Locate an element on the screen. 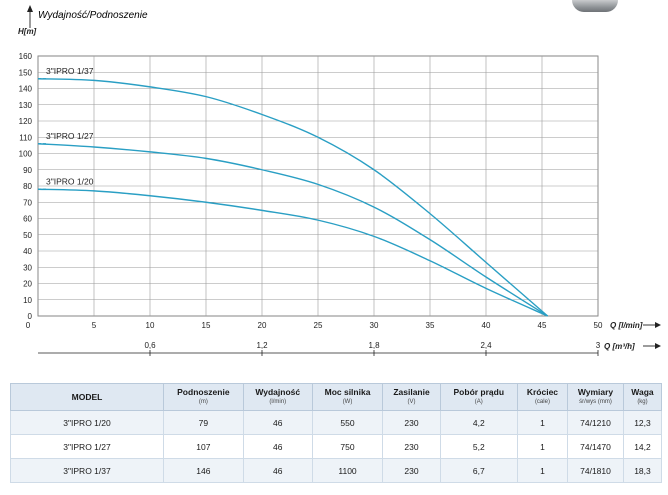 Image resolution: width=668 pixels, height=495 pixels. column-header-unit: (V) is located at coordinates (411, 402).